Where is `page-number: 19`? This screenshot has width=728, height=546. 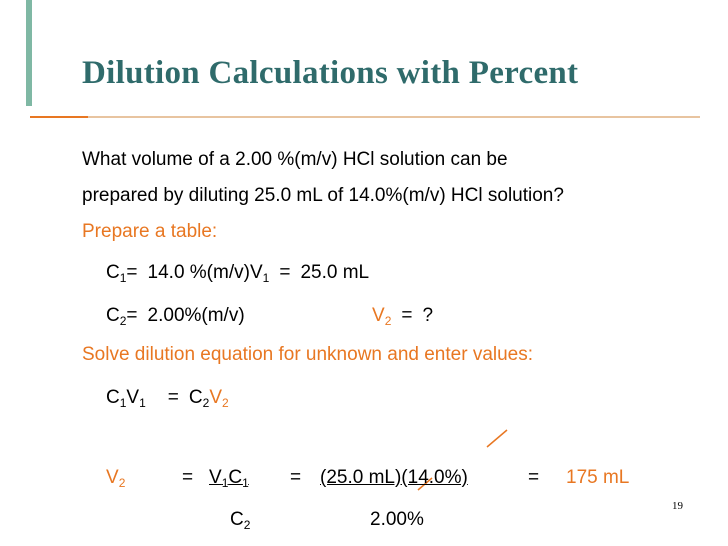 page-number: 19 is located at coordinates (677, 506).